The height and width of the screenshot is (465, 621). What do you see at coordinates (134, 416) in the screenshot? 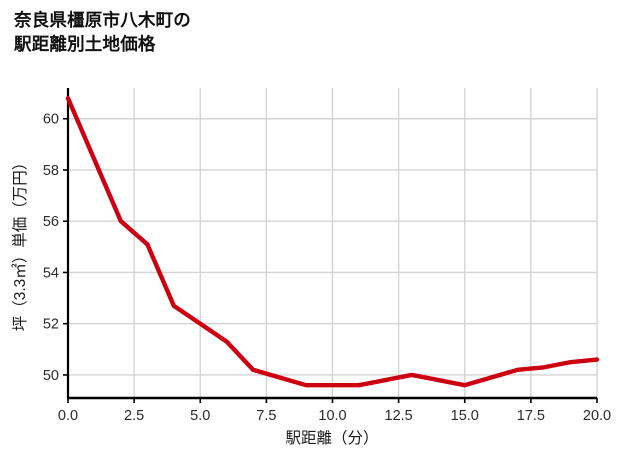
I see `x-tick-label: 2.5` at bounding box center [134, 416].